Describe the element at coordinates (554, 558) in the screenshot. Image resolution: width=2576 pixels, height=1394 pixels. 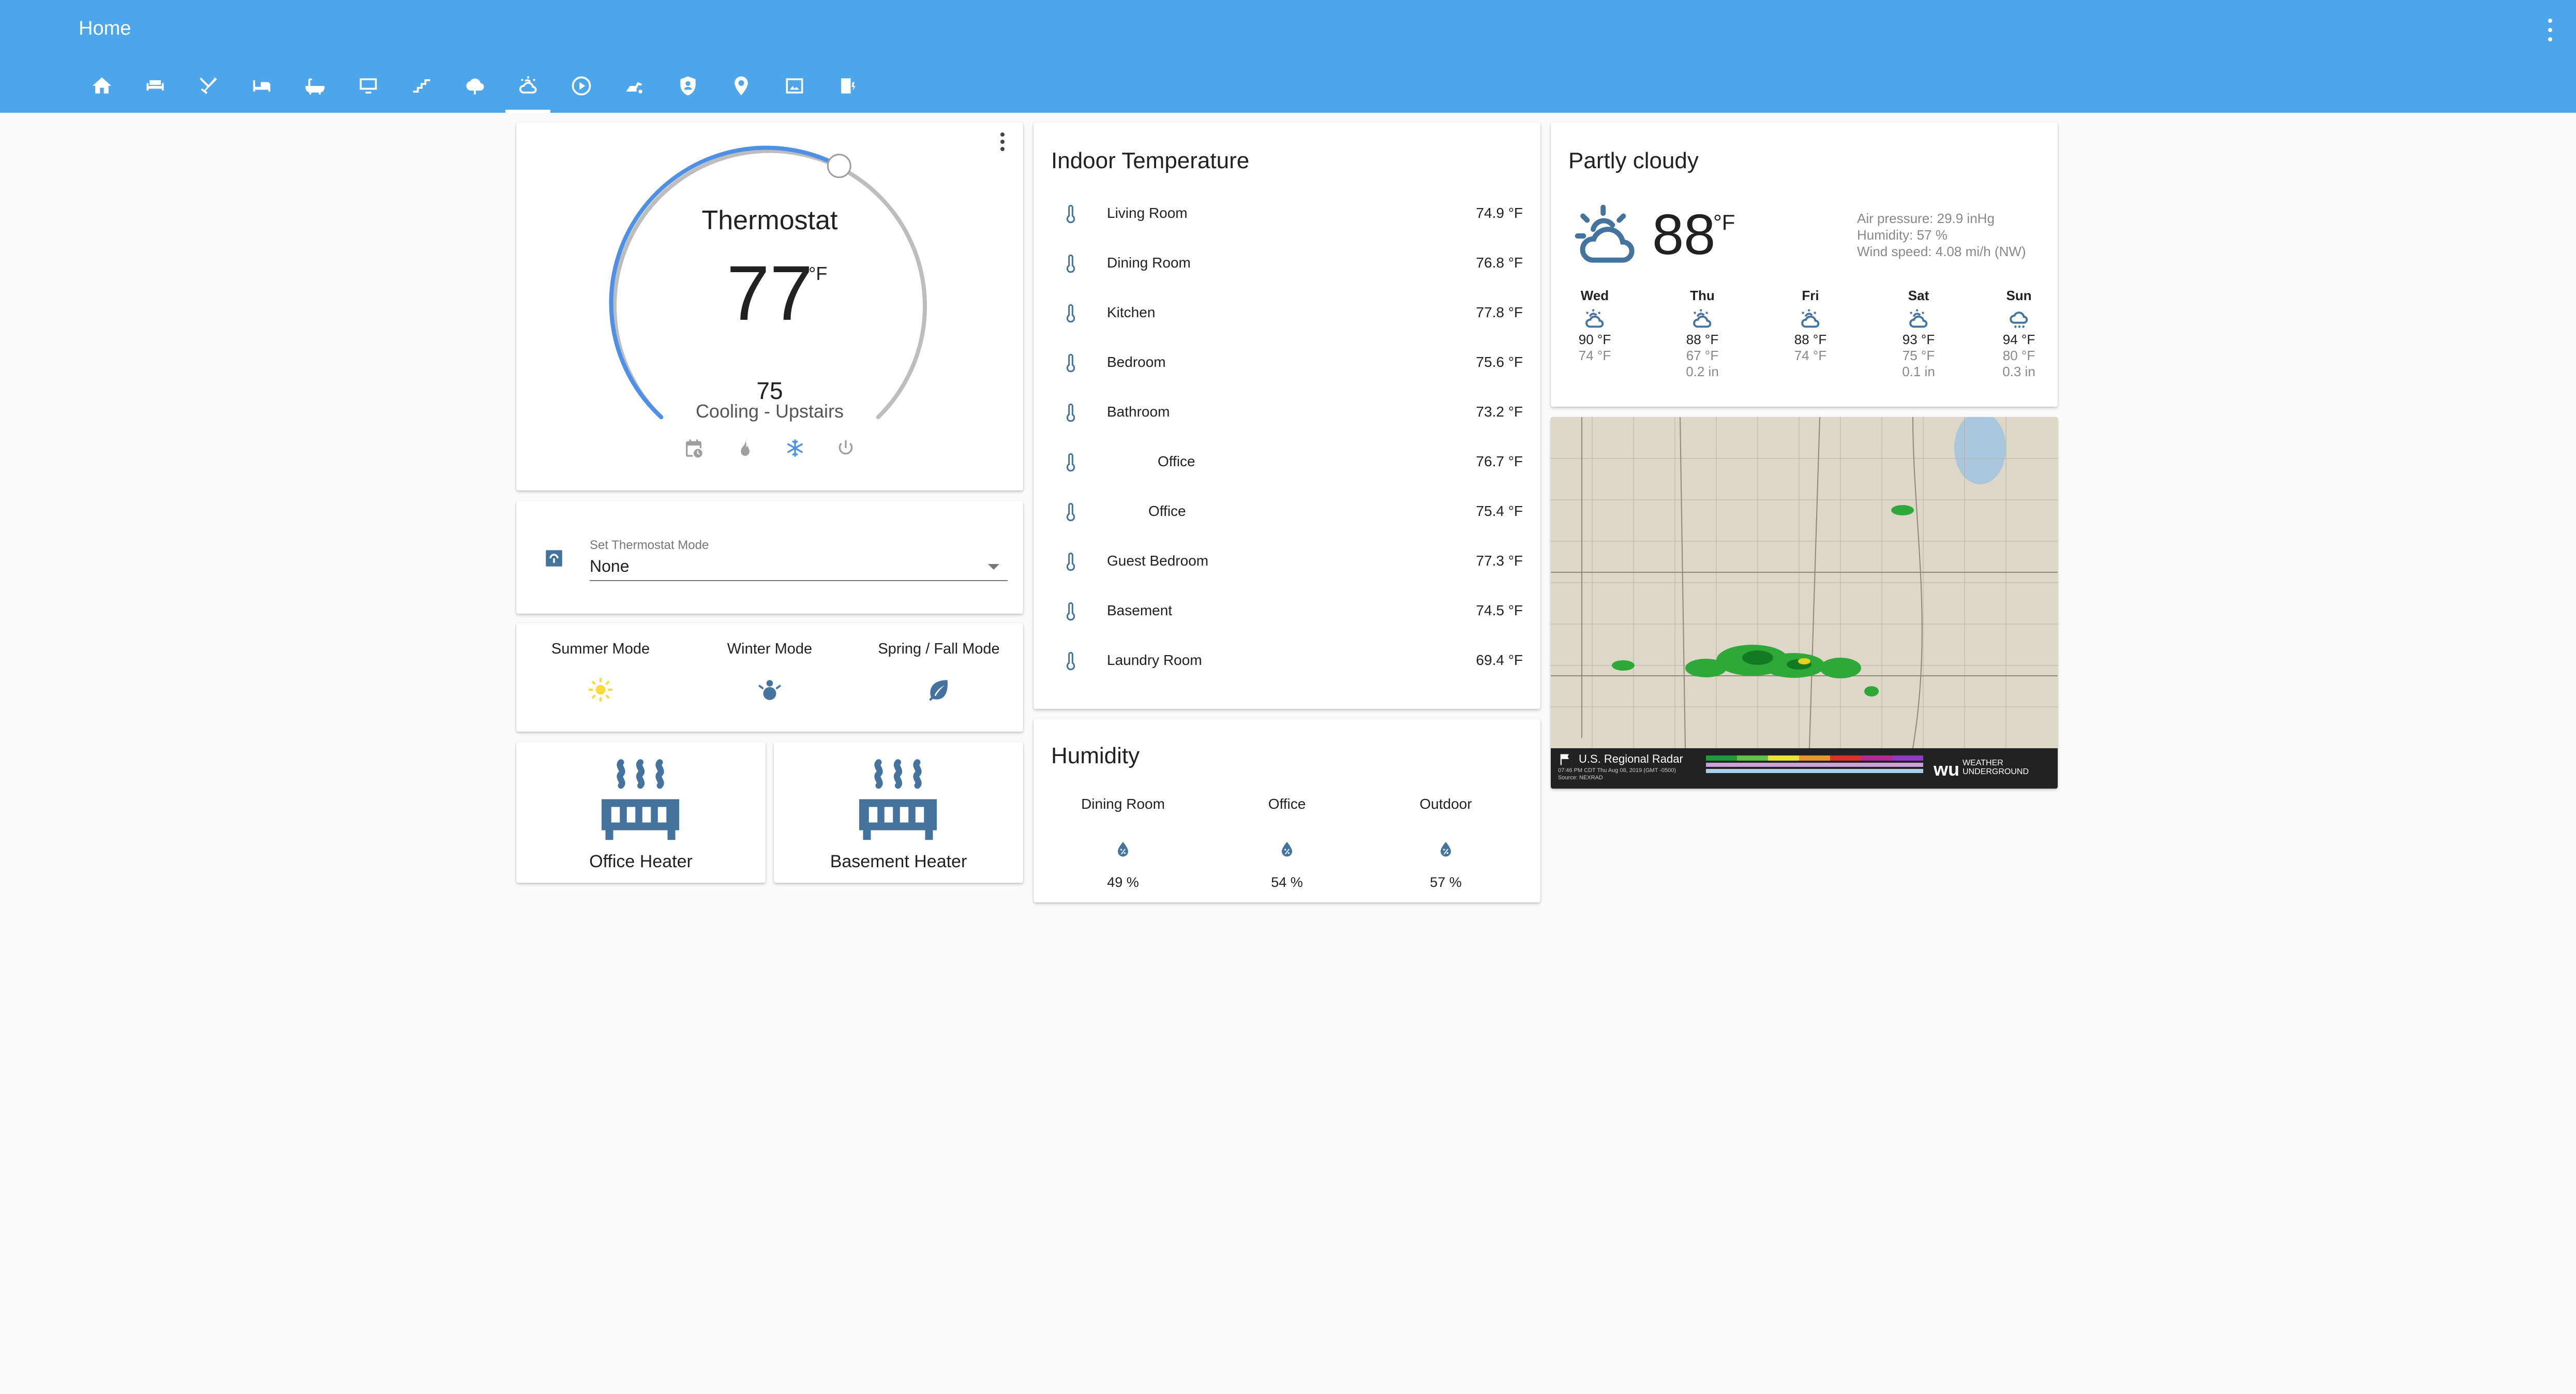
I see `thermostat-mode-icon` at that location.